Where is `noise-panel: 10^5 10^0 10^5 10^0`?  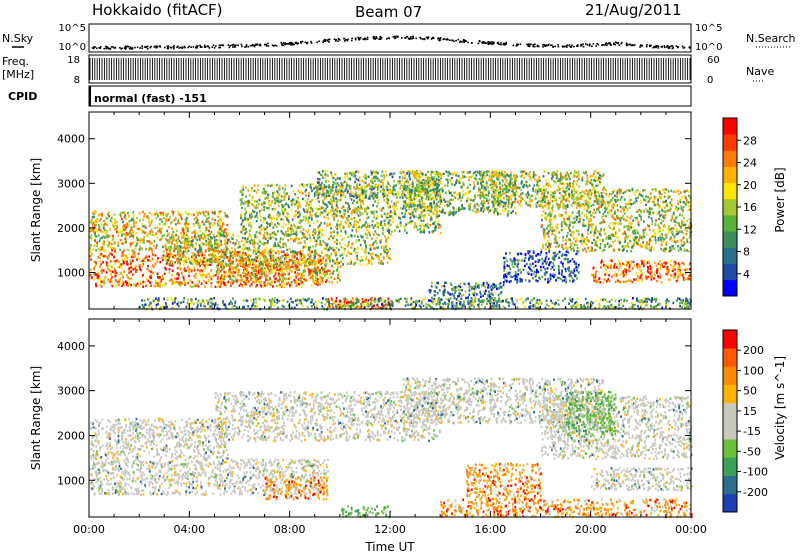 noise-panel: 10^5 10^0 10^5 10^0 is located at coordinates (391, 38).